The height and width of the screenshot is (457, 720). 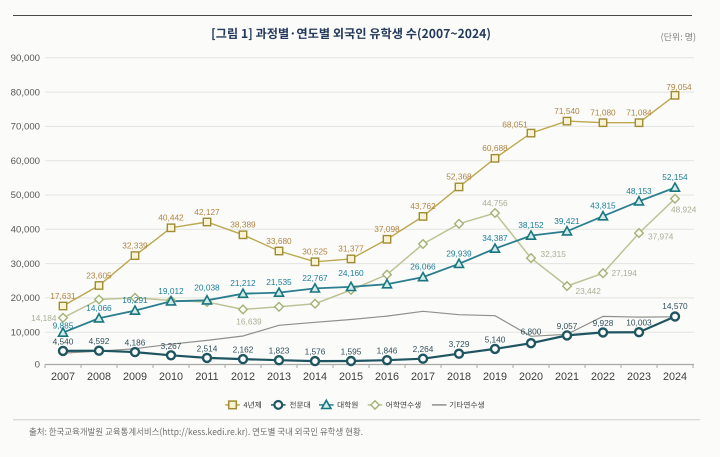 I want to click on svg-text: 71,084, so click(x=639, y=113).